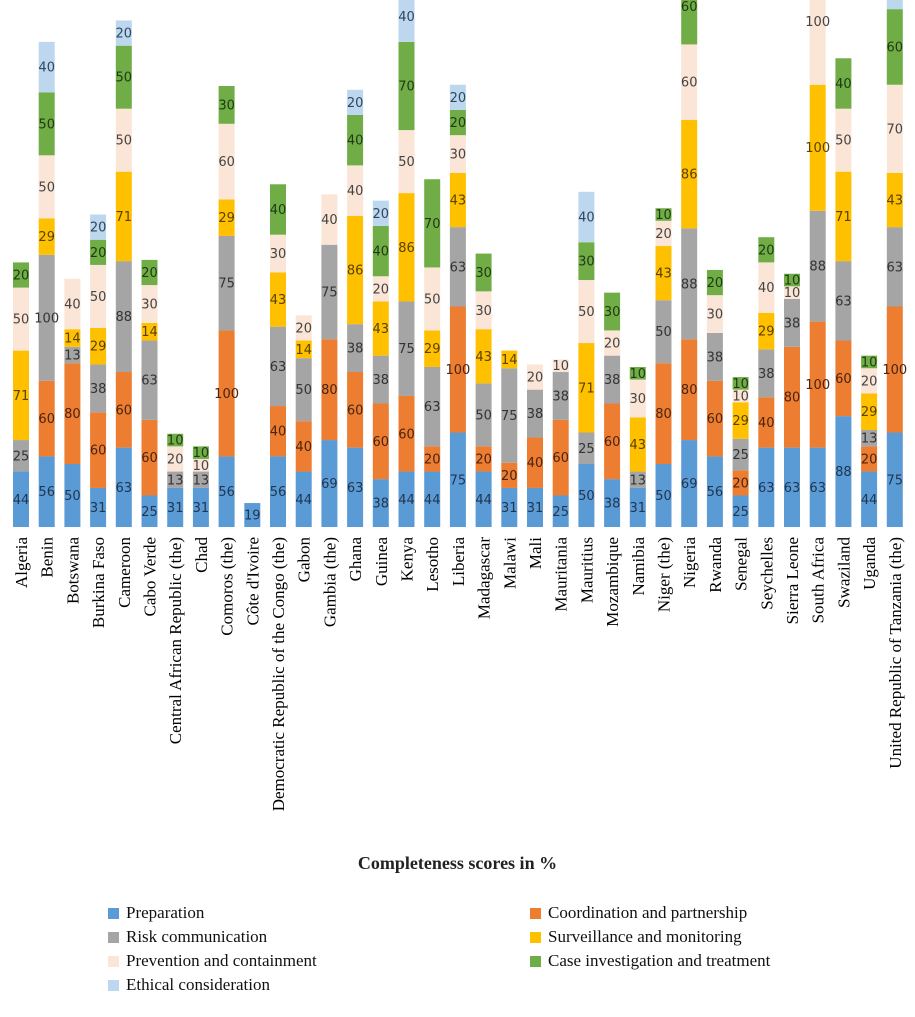 The image size is (915, 1017). I want to click on category-label: Mauritius, so click(586, 570).